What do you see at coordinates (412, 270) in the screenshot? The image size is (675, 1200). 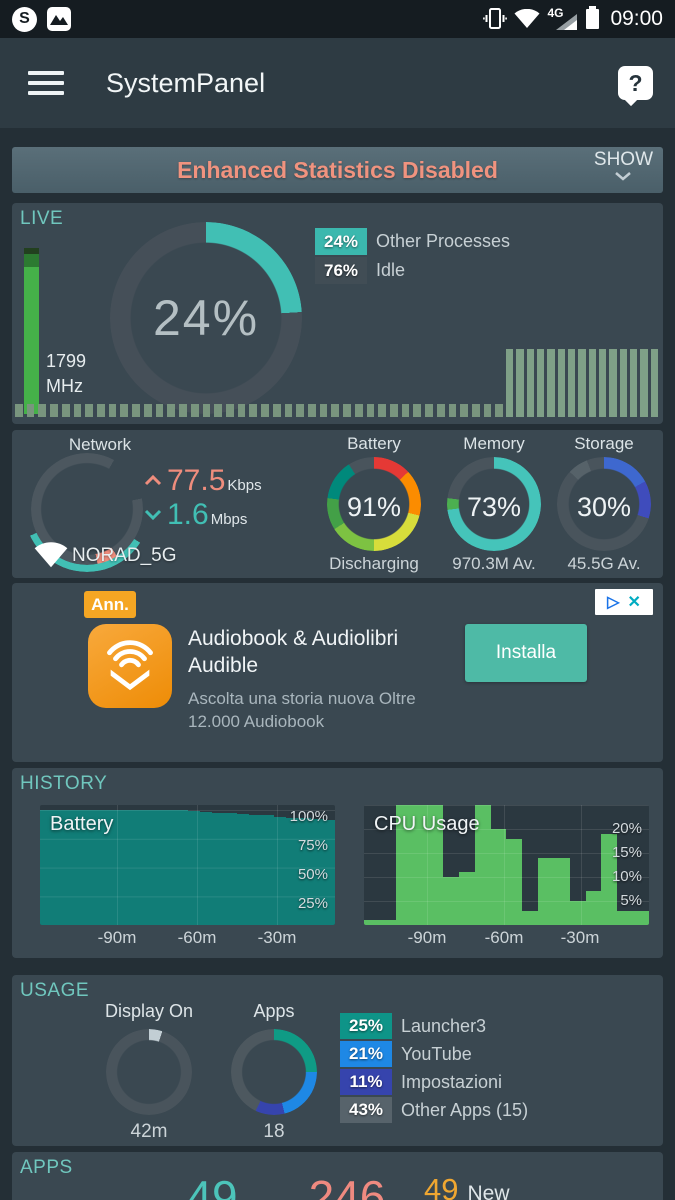 I see `legend-row-idle: 76% Idle` at bounding box center [412, 270].